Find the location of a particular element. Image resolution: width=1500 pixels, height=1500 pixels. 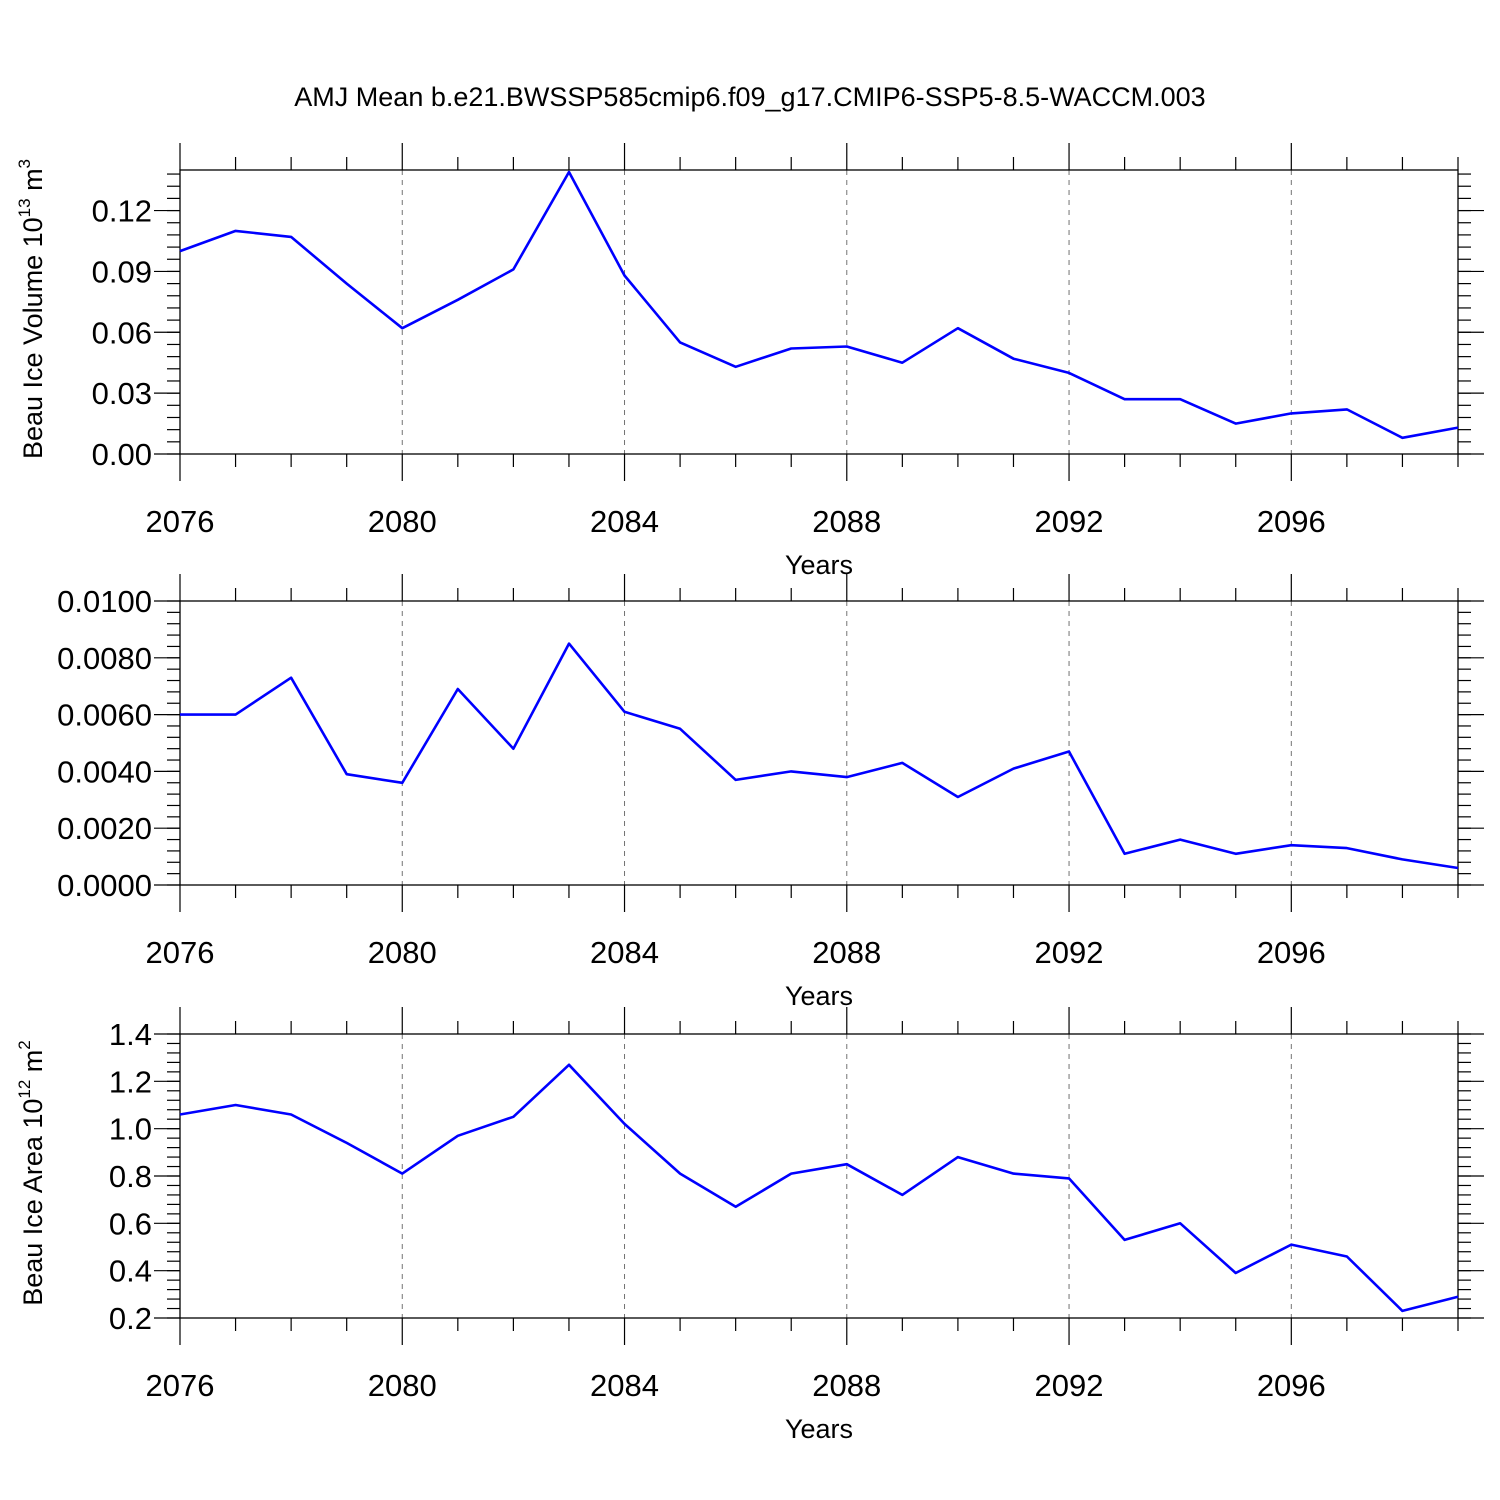

y-axis-label: Beau Ice Volume 1013 m3 is located at coordinates (31, 309).